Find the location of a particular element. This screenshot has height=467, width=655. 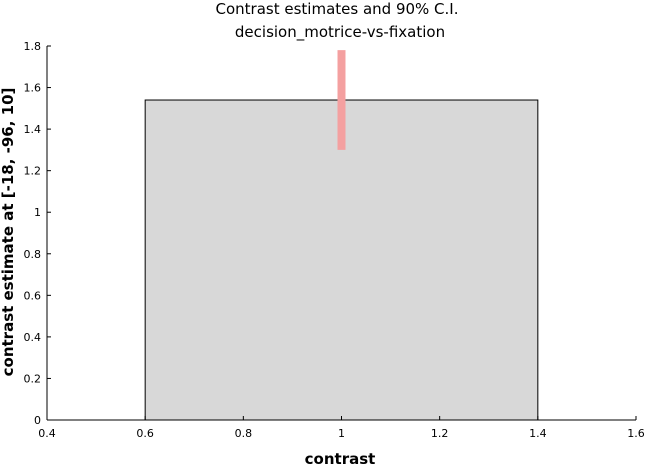

x-tick-label-5: 1.4 is located at coordinates (538, 433).